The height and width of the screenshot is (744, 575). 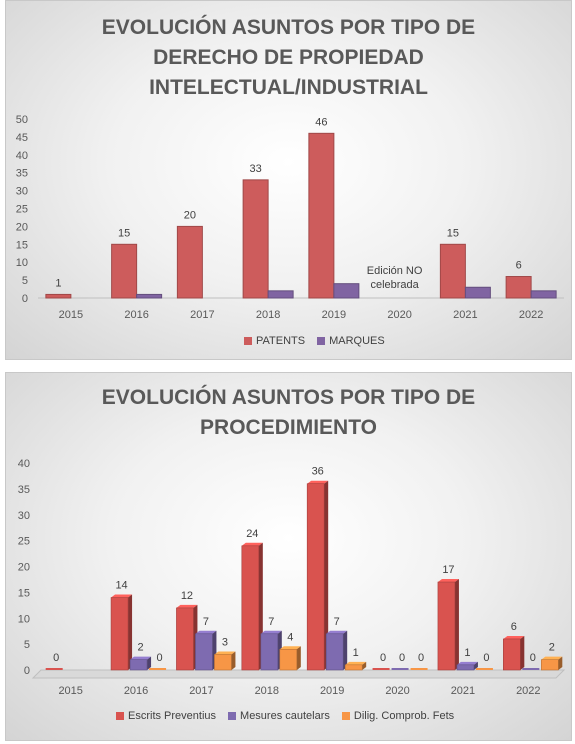 What do you see at coordinates (314, 341) in the screenshot?
I see `chart-legend: PATENTS MARQUES` at bounding box center [314, 341].